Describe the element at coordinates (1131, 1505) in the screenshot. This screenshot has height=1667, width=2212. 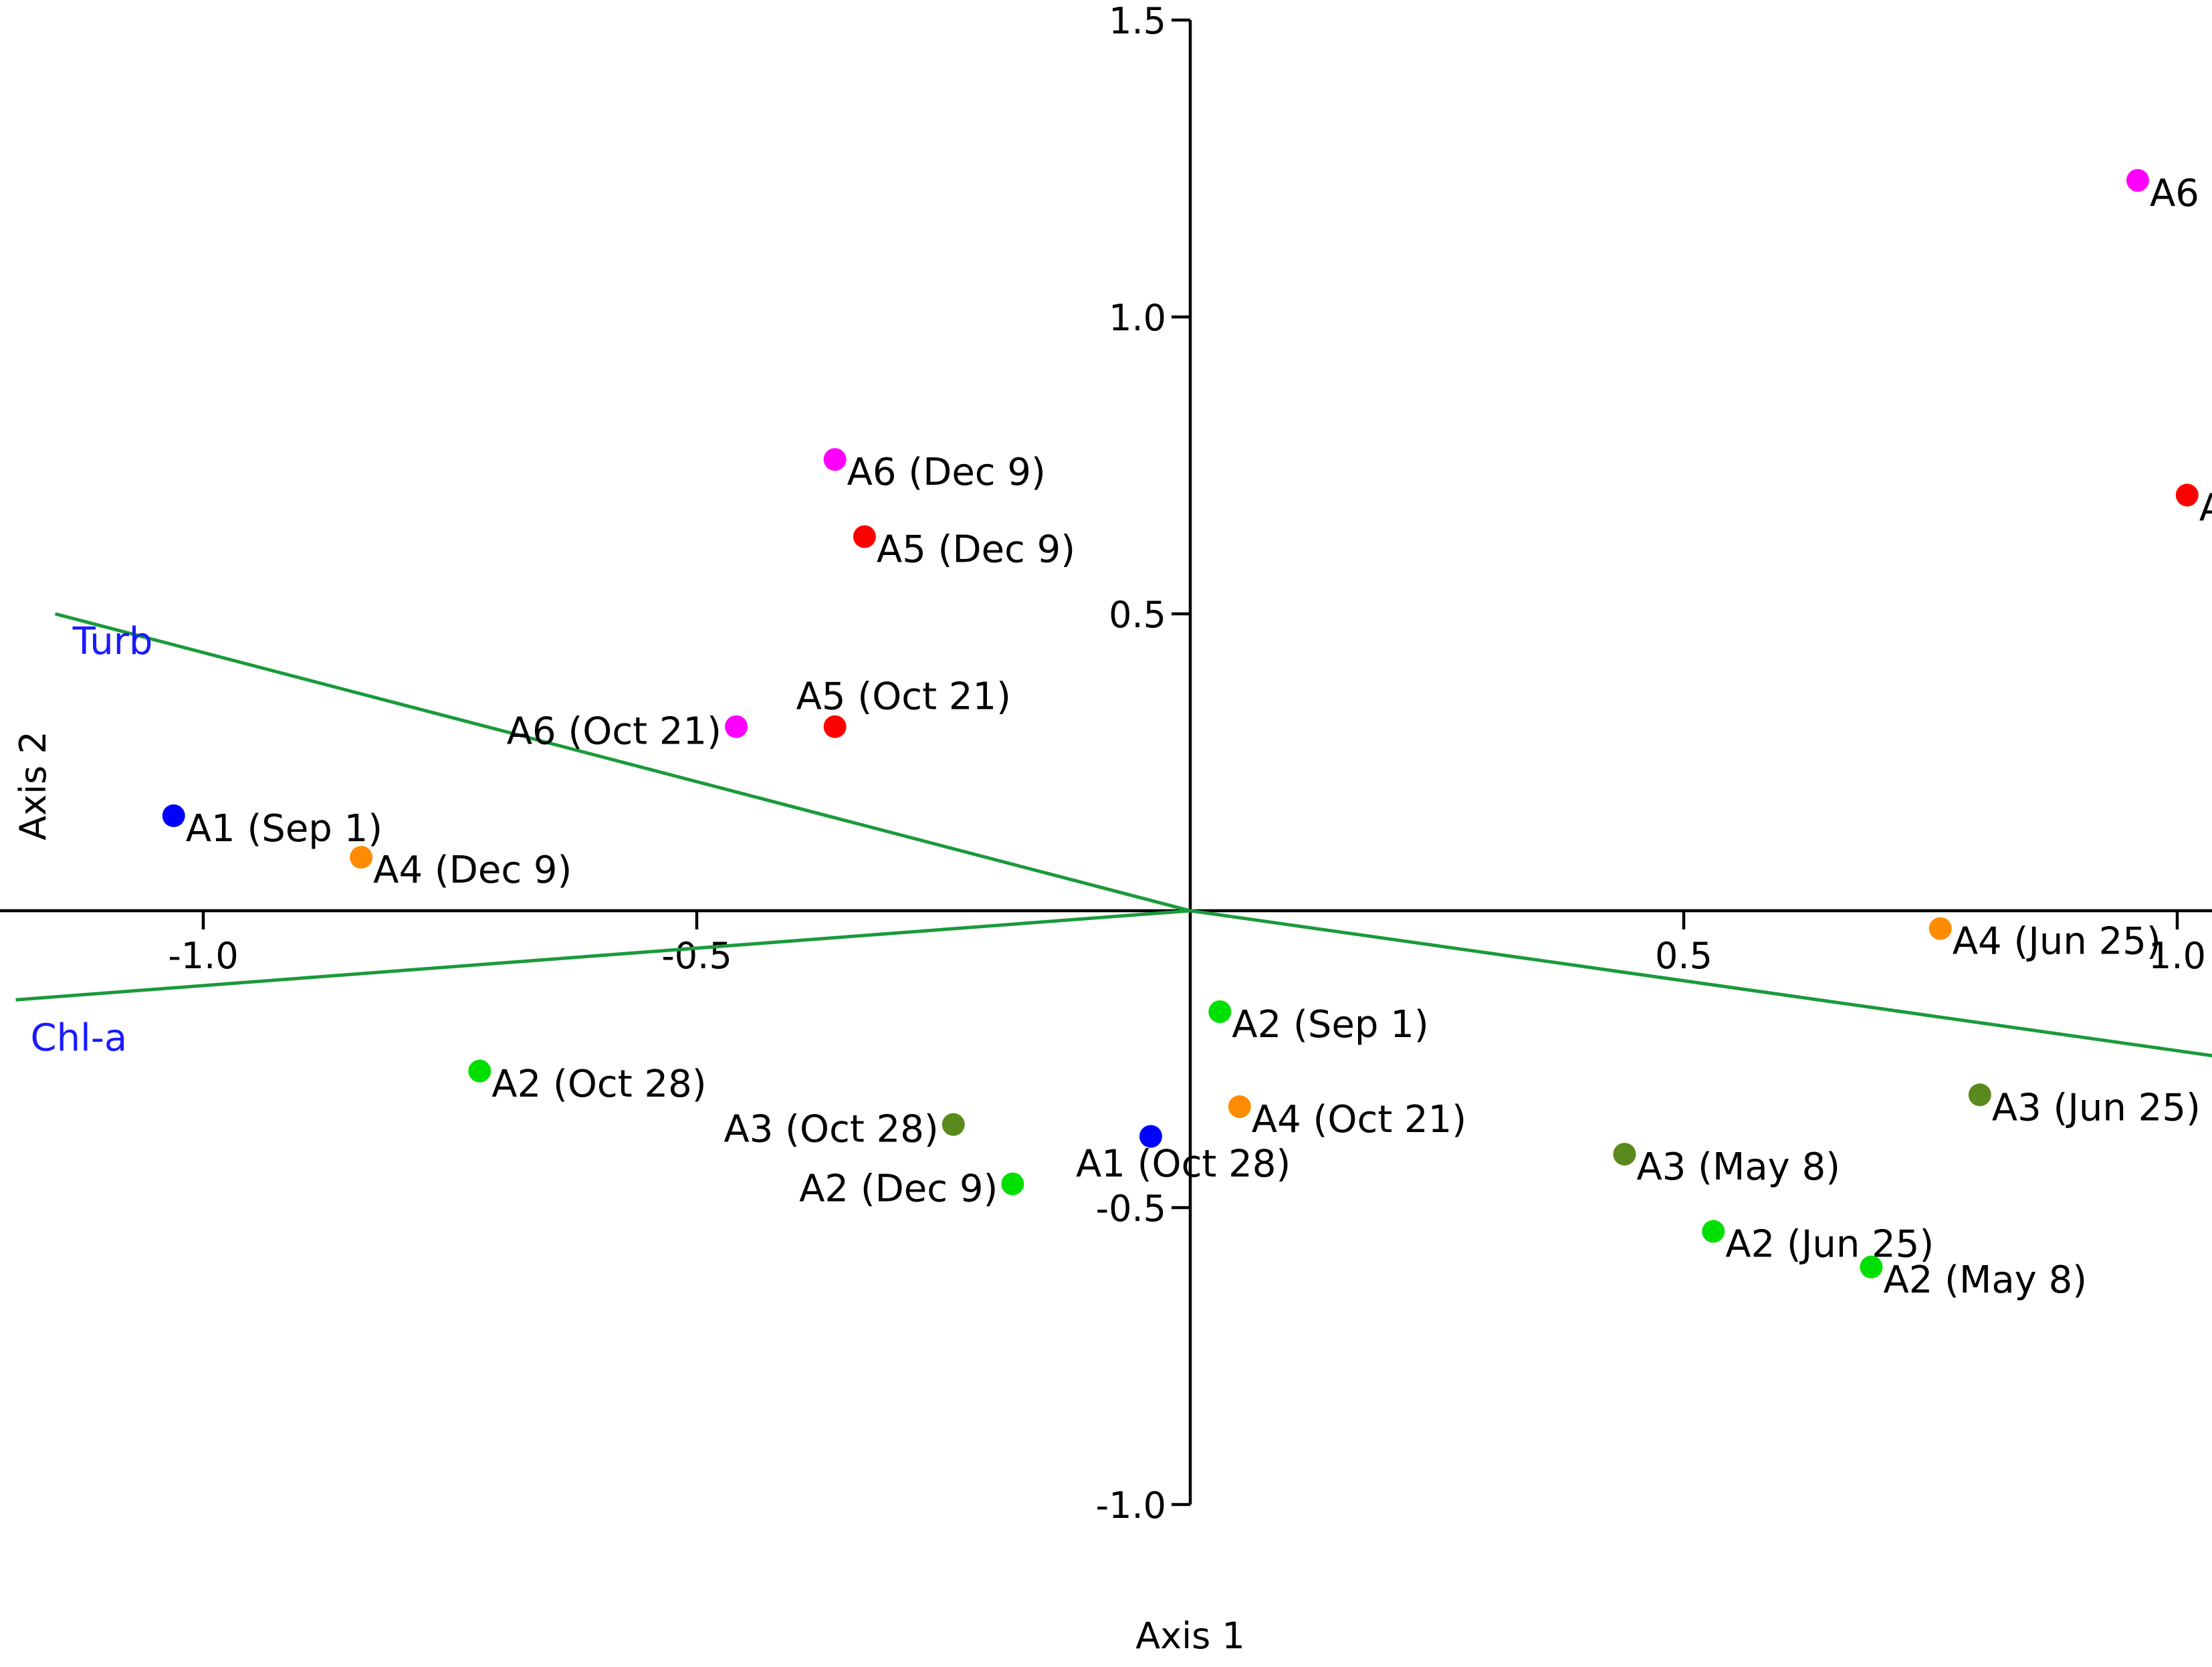
I see `y-tick-label: -1.0` at that location.